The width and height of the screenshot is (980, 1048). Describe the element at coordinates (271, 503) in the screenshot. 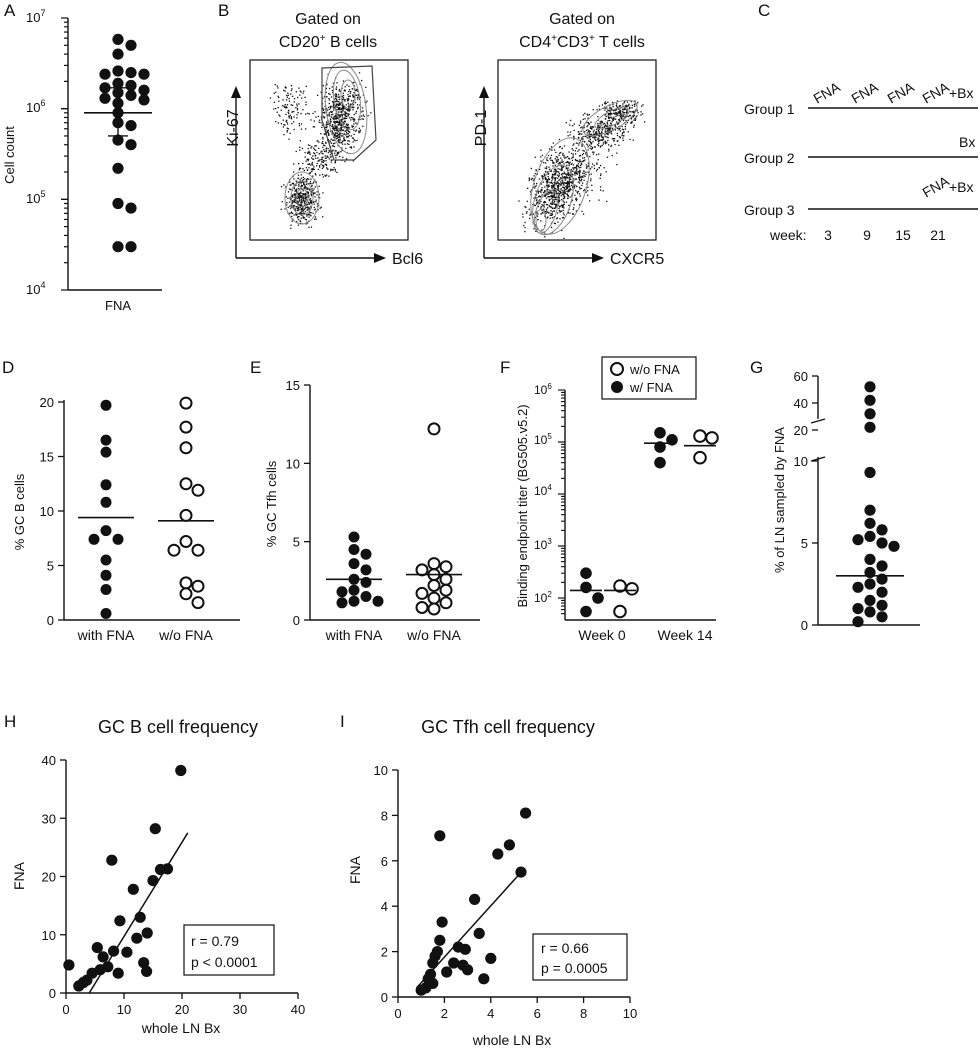

I see `e-y-label: % GC Tfh cells` at that location.